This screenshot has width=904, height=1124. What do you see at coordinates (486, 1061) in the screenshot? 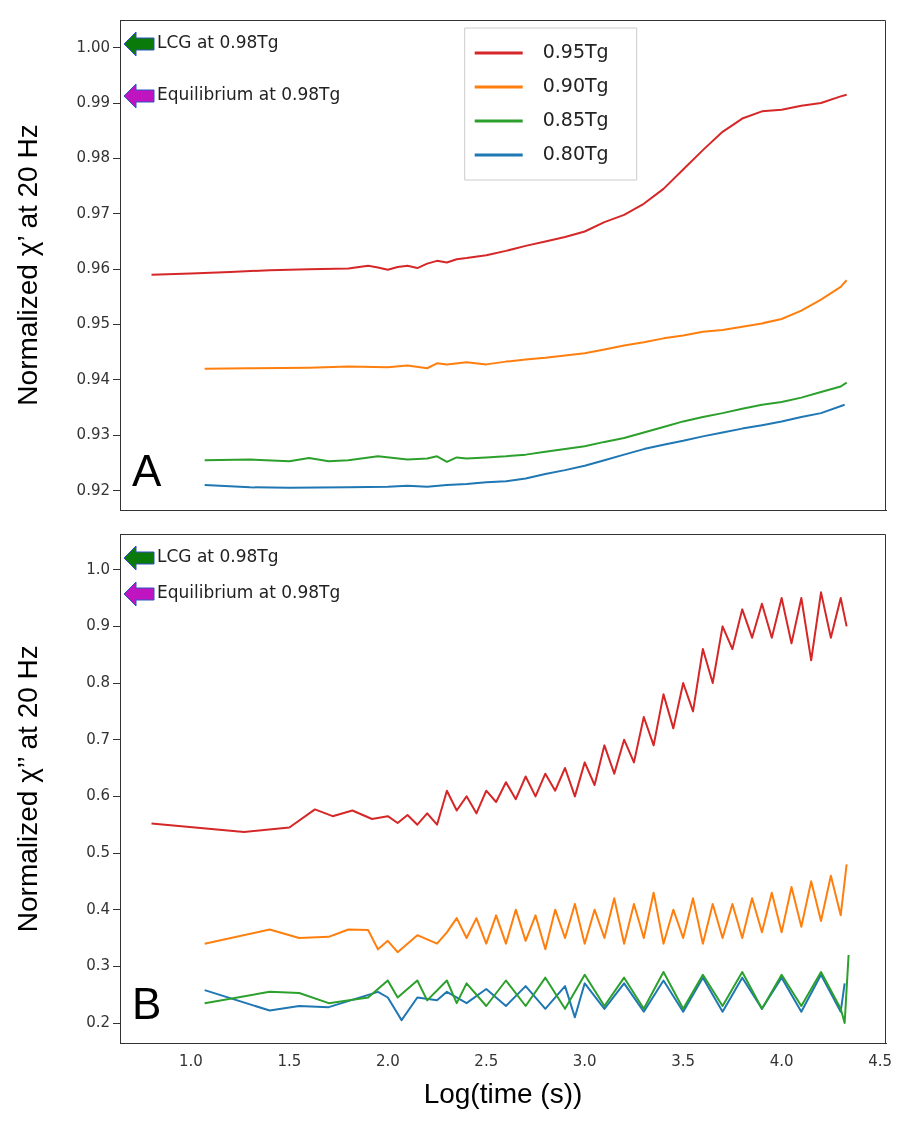
I see `x-tick-label: 2.5` at bounding box center [486, 1061].